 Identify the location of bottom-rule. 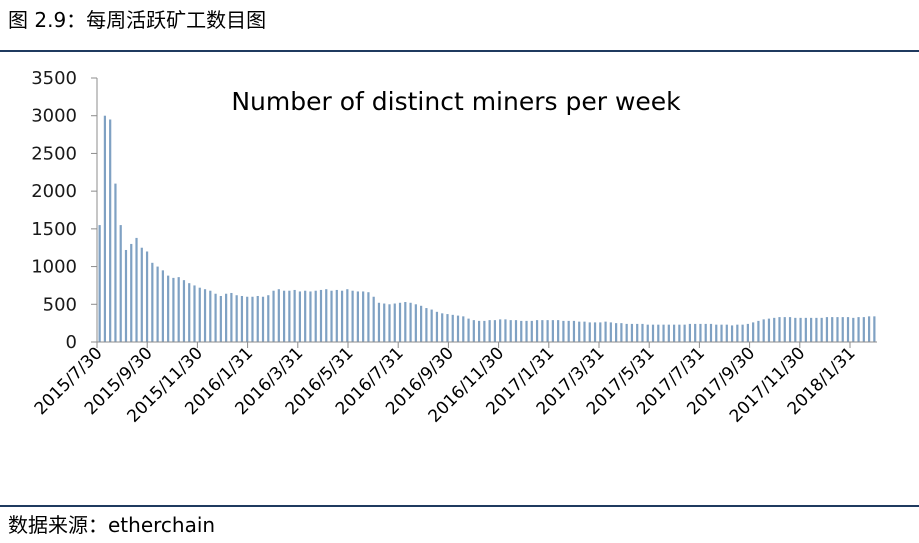
(459, 506).